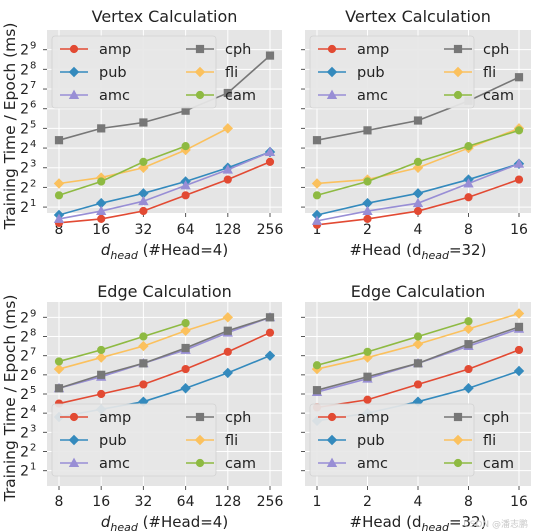  What do you see at coordinates (418, 251) in the screenshot?
I see `x-axis-label: #Head (dhead=32)` at bounding box center [418, 251].